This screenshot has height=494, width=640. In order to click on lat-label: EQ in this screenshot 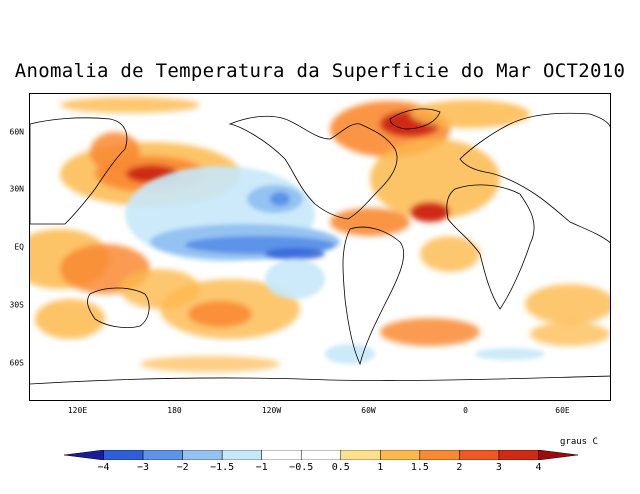, I will do `click(19, 247)`.